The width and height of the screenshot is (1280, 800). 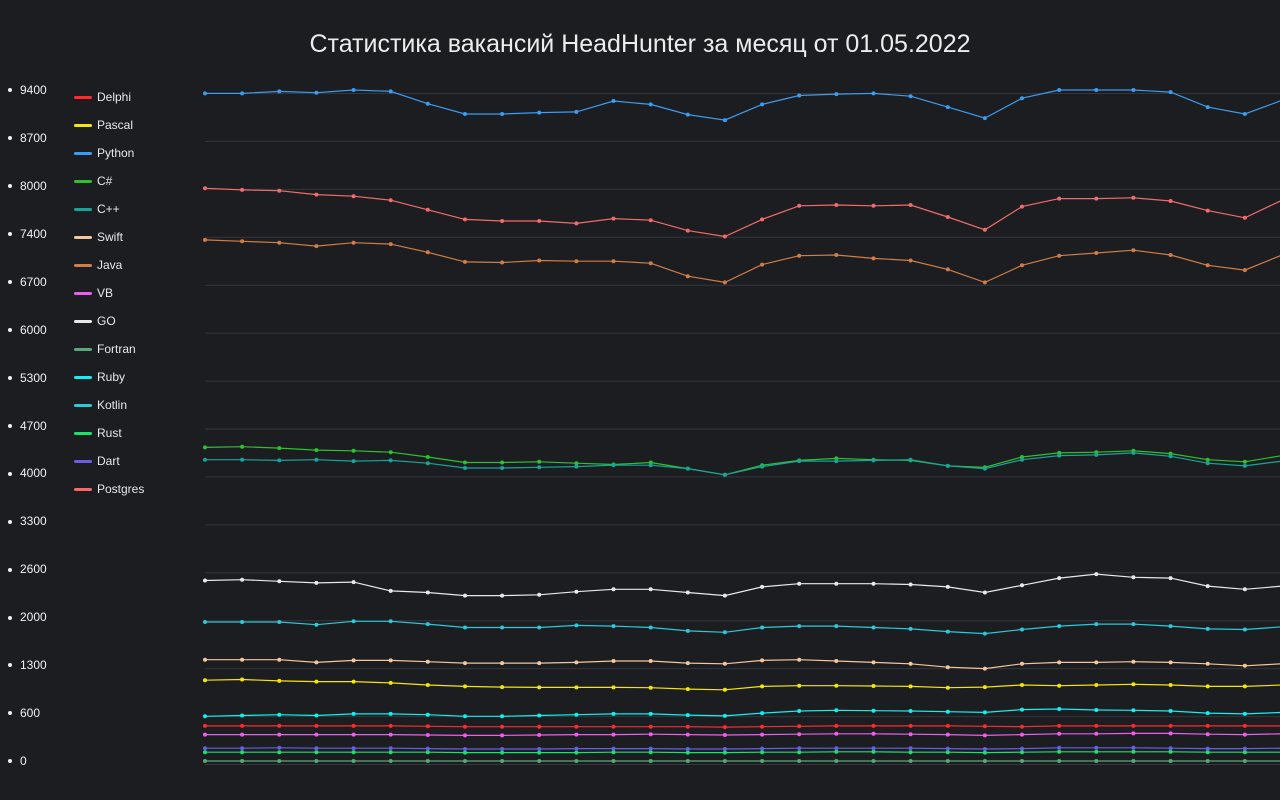 What do you see at coordinates (134, 216) in the screenshot?
I see `legend-item-c-: C++` at bounding box center [134, 216].